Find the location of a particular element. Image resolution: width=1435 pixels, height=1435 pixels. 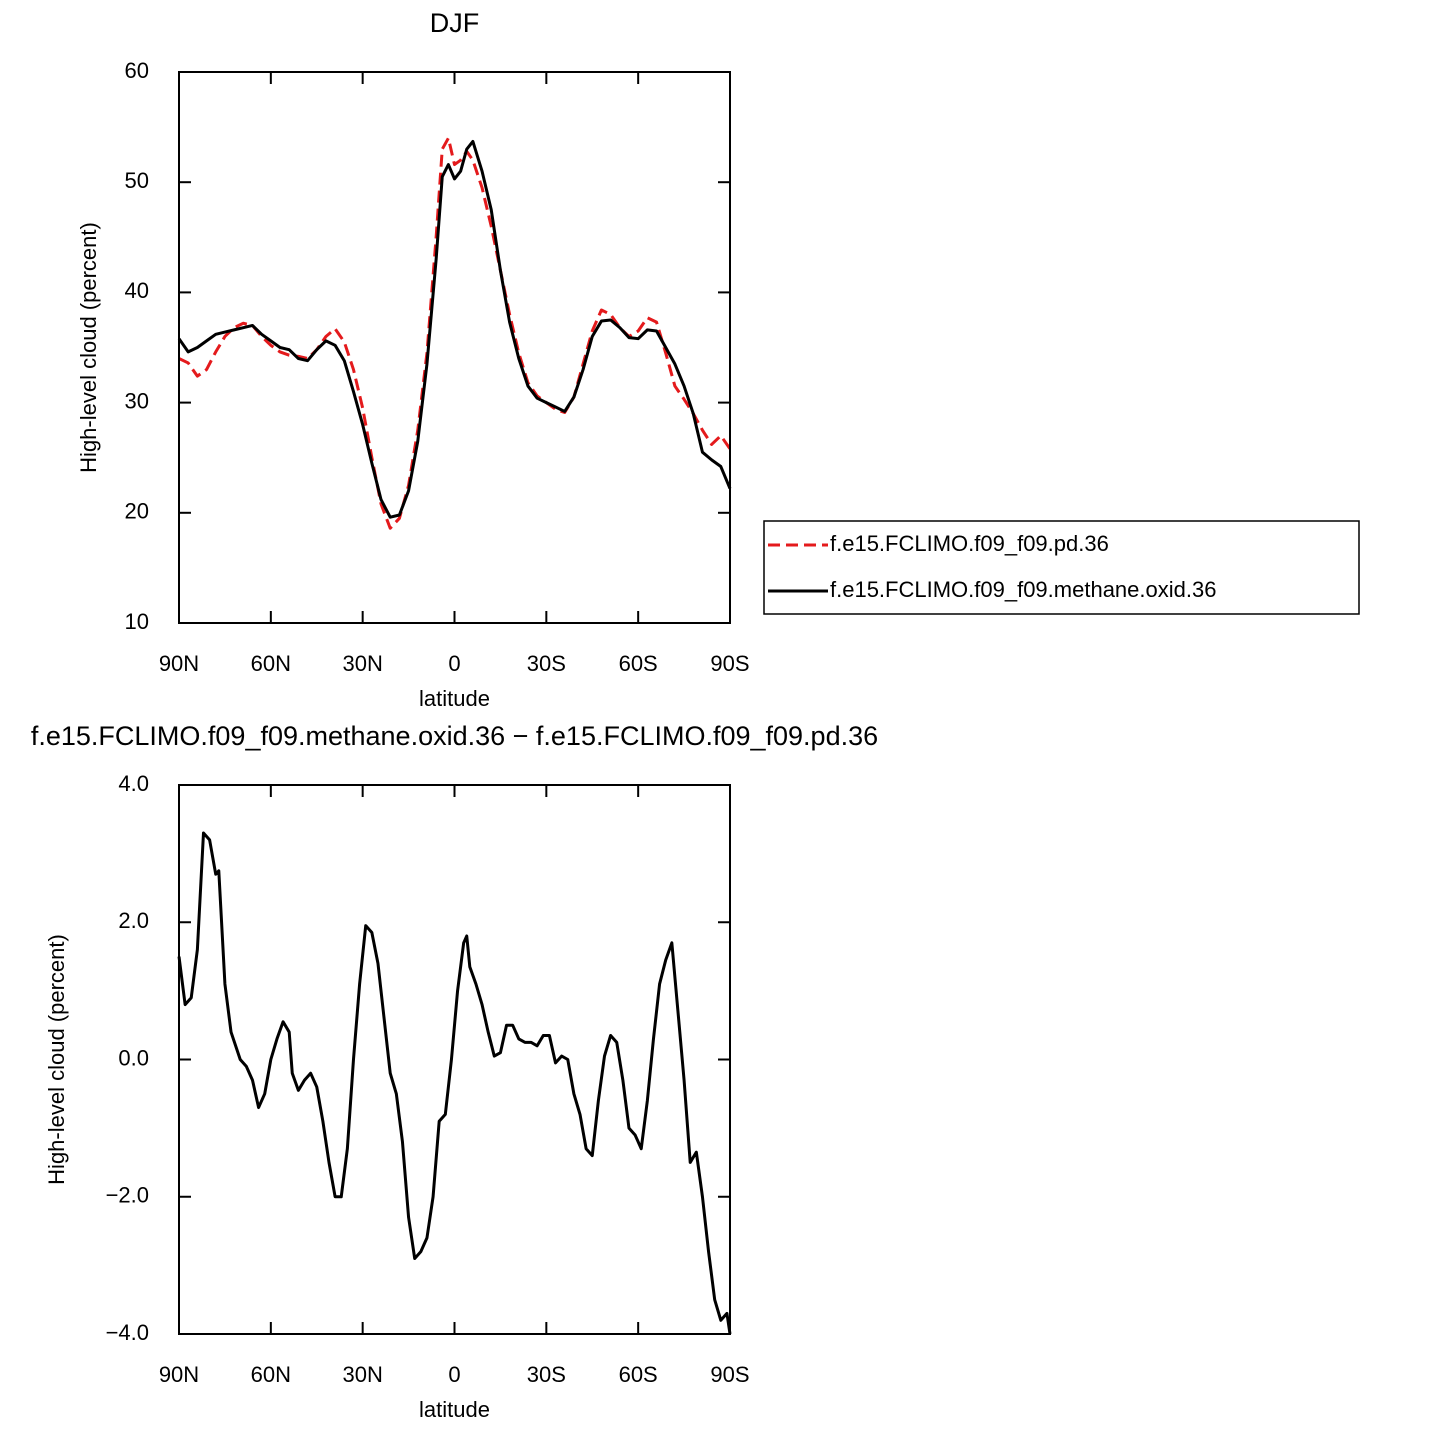

y-tick-label: 20 is located at coordinates (137, 511).